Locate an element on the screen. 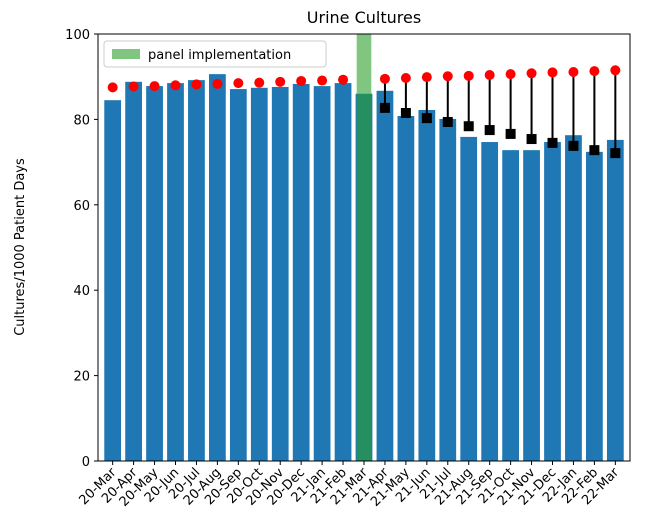  legend-box is located at coordinates (215, 54).